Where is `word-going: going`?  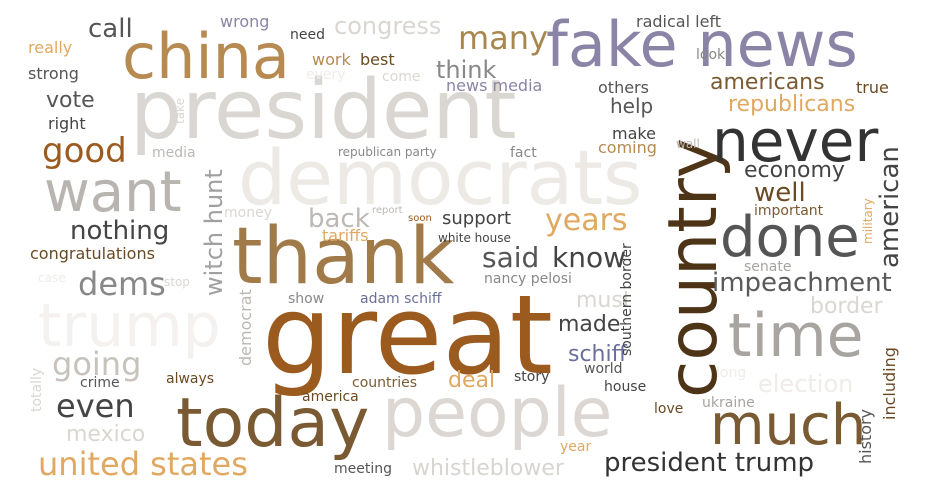 word-going: going is located at coordinates (97, 364).